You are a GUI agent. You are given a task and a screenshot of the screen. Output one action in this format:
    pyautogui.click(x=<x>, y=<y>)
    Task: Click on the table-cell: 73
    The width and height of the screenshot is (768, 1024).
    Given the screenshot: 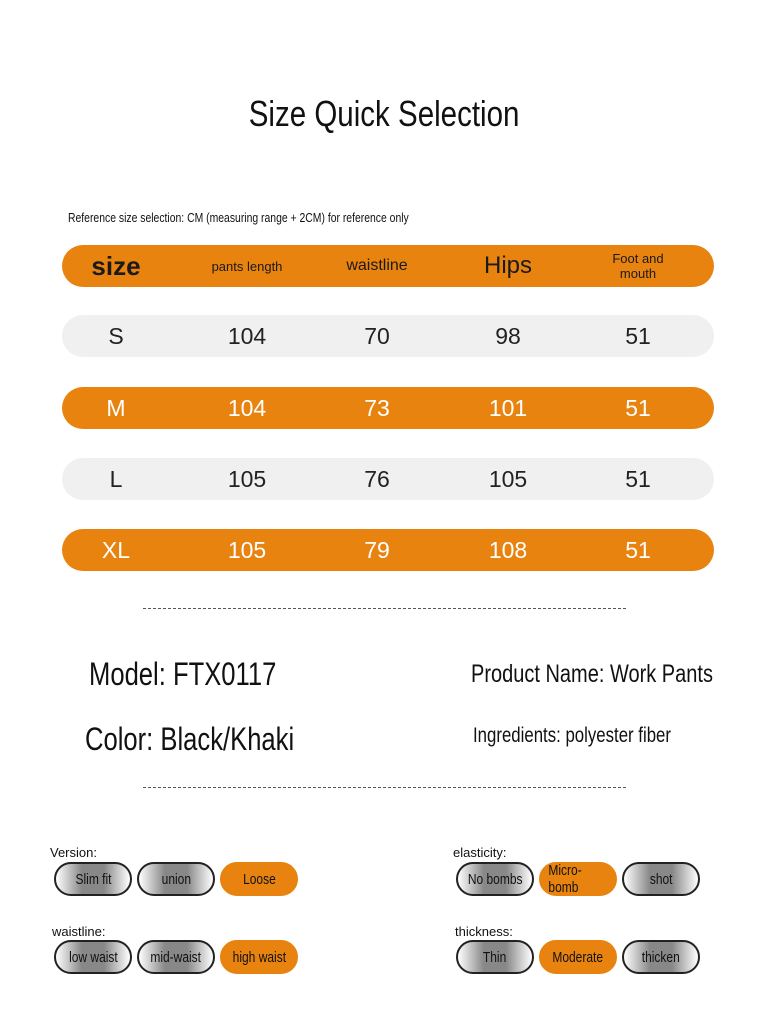 What is the action you would take?
    pyautogui.click(x=377, y=407)
    